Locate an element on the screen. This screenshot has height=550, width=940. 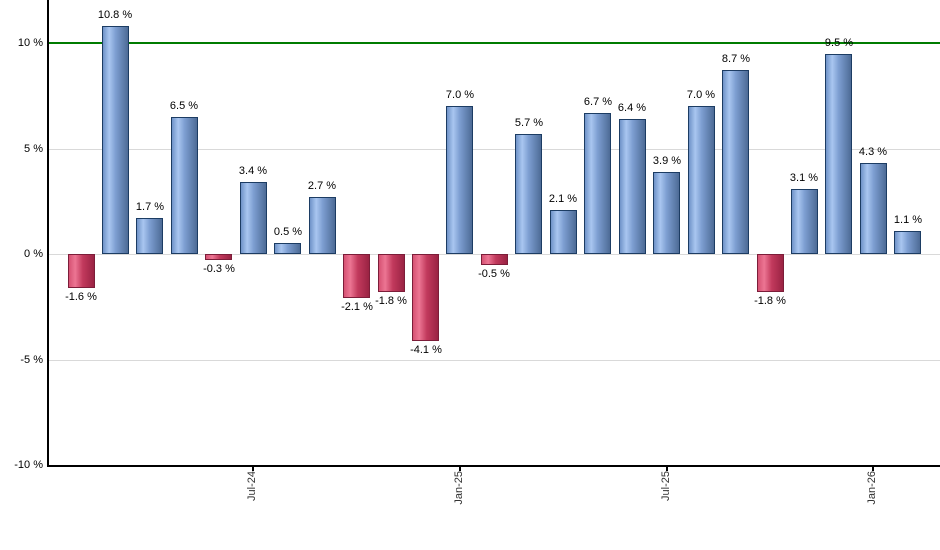
x-axis-label: Jul-24 is located at coordinates (252, 486).